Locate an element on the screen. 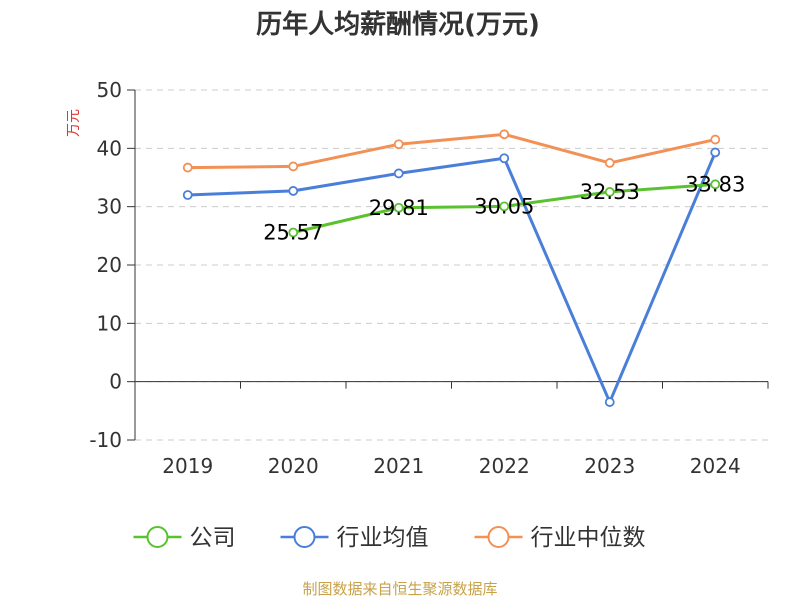 The width and height of the screenshot is (800, 600). series-line is located at coordinates (451, 151).